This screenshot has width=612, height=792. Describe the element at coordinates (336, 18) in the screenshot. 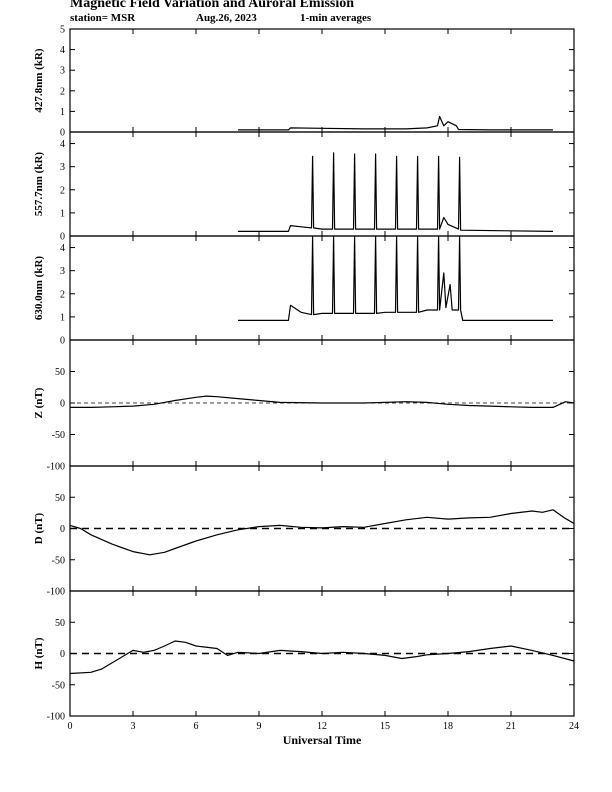

I see `averaging-label: 1-min averages` at that location.